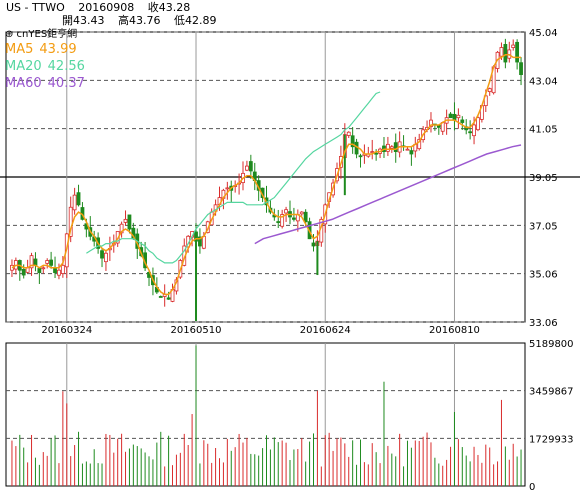  I want to click on volume-tick-label: 1729933, so click(551, 439).